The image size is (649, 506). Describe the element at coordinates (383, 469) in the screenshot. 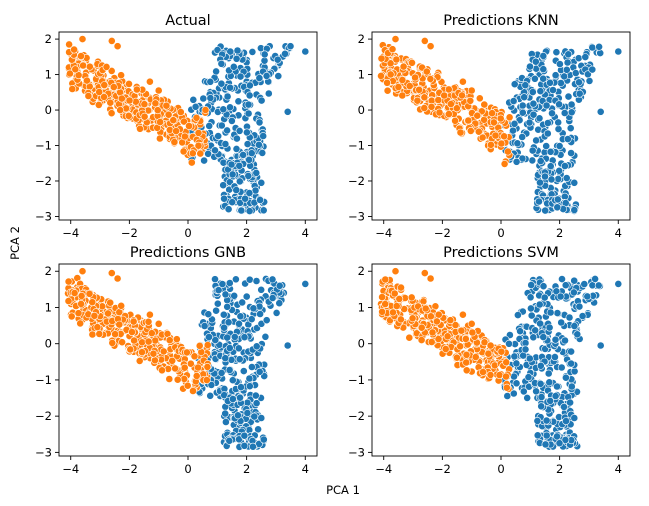

I see `x-tick-label: −4` at that location.